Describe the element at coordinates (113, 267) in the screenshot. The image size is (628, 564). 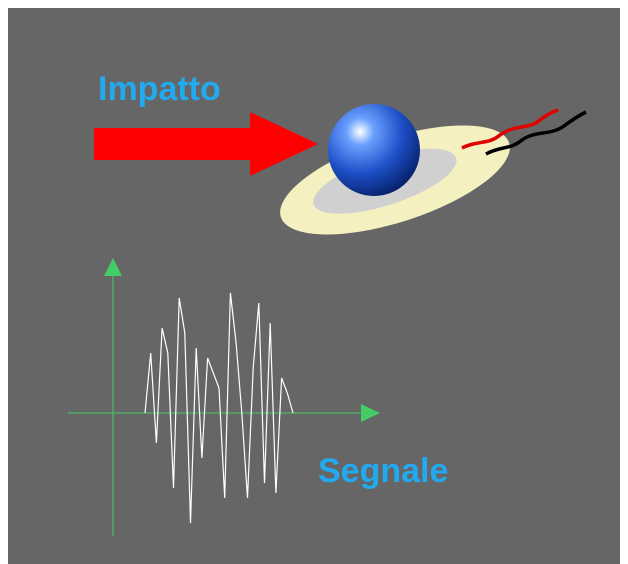
I see `y-axis-arrowhead` at that location.